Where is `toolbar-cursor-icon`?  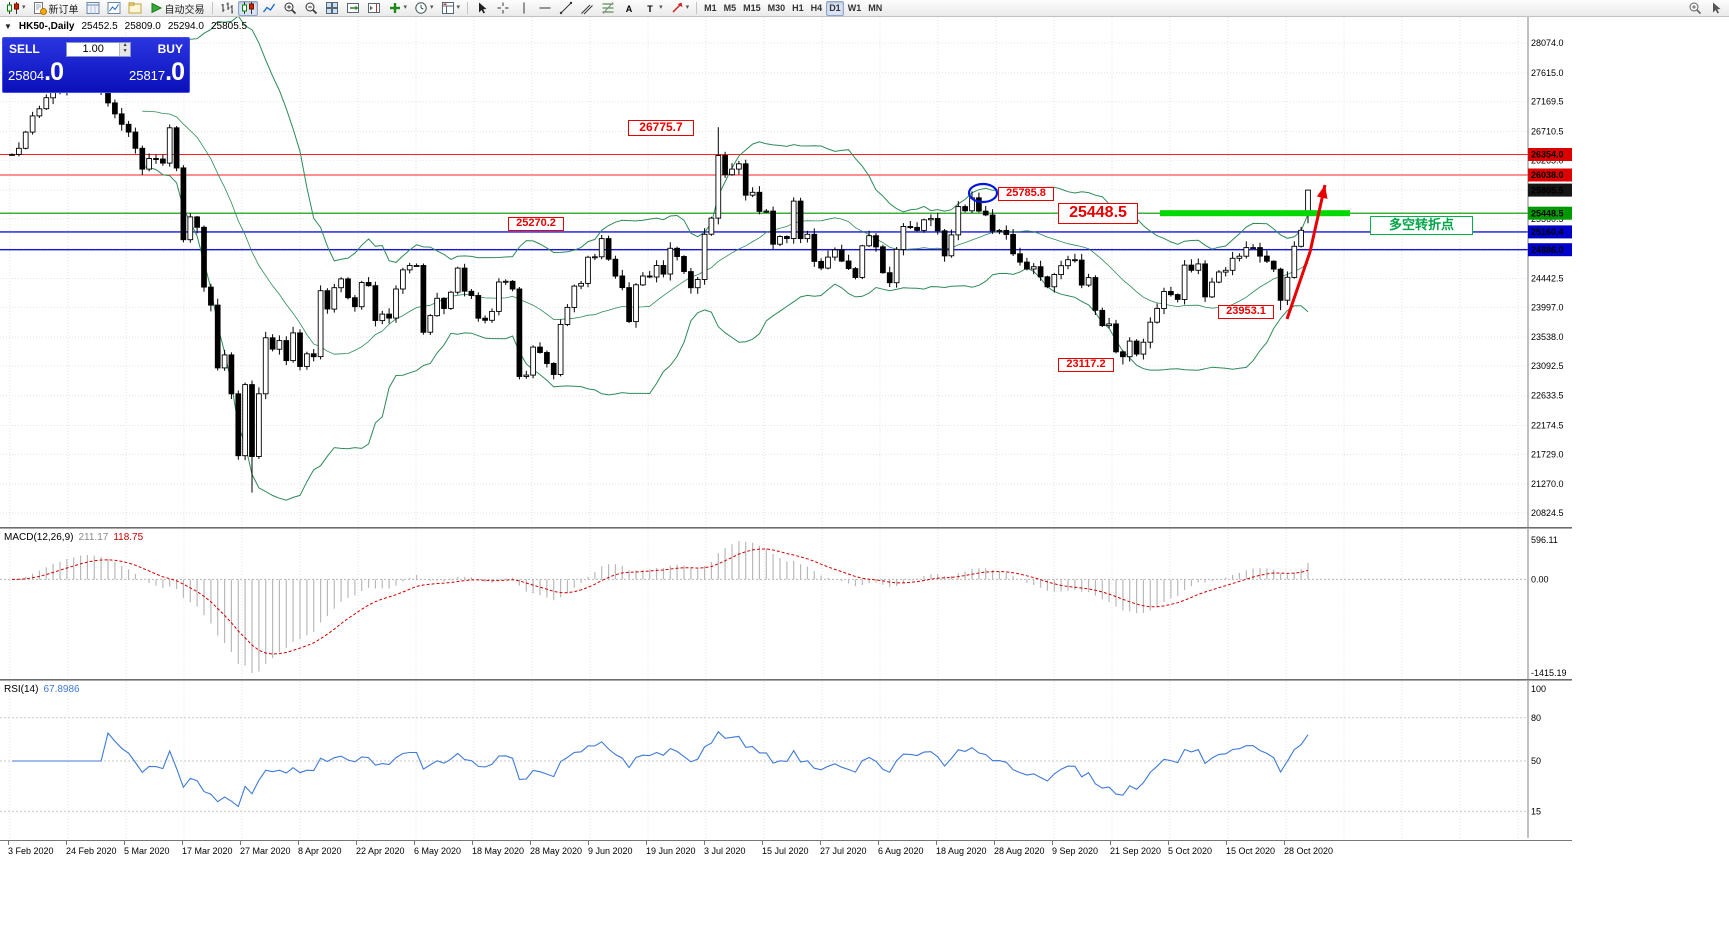 toolbar-cursor-icon is located at coordinates (1716, 8).